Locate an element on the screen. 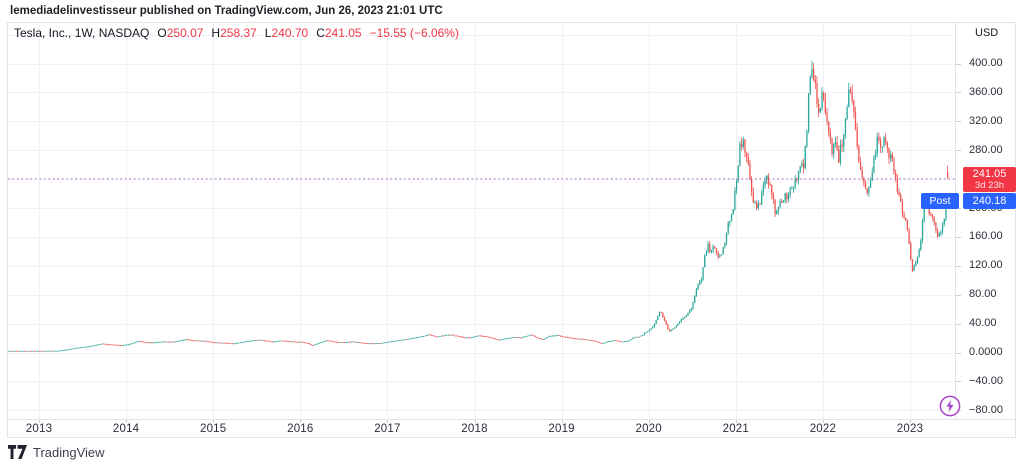  post-market-price: 240.18 is located at coordinates (989, 201).